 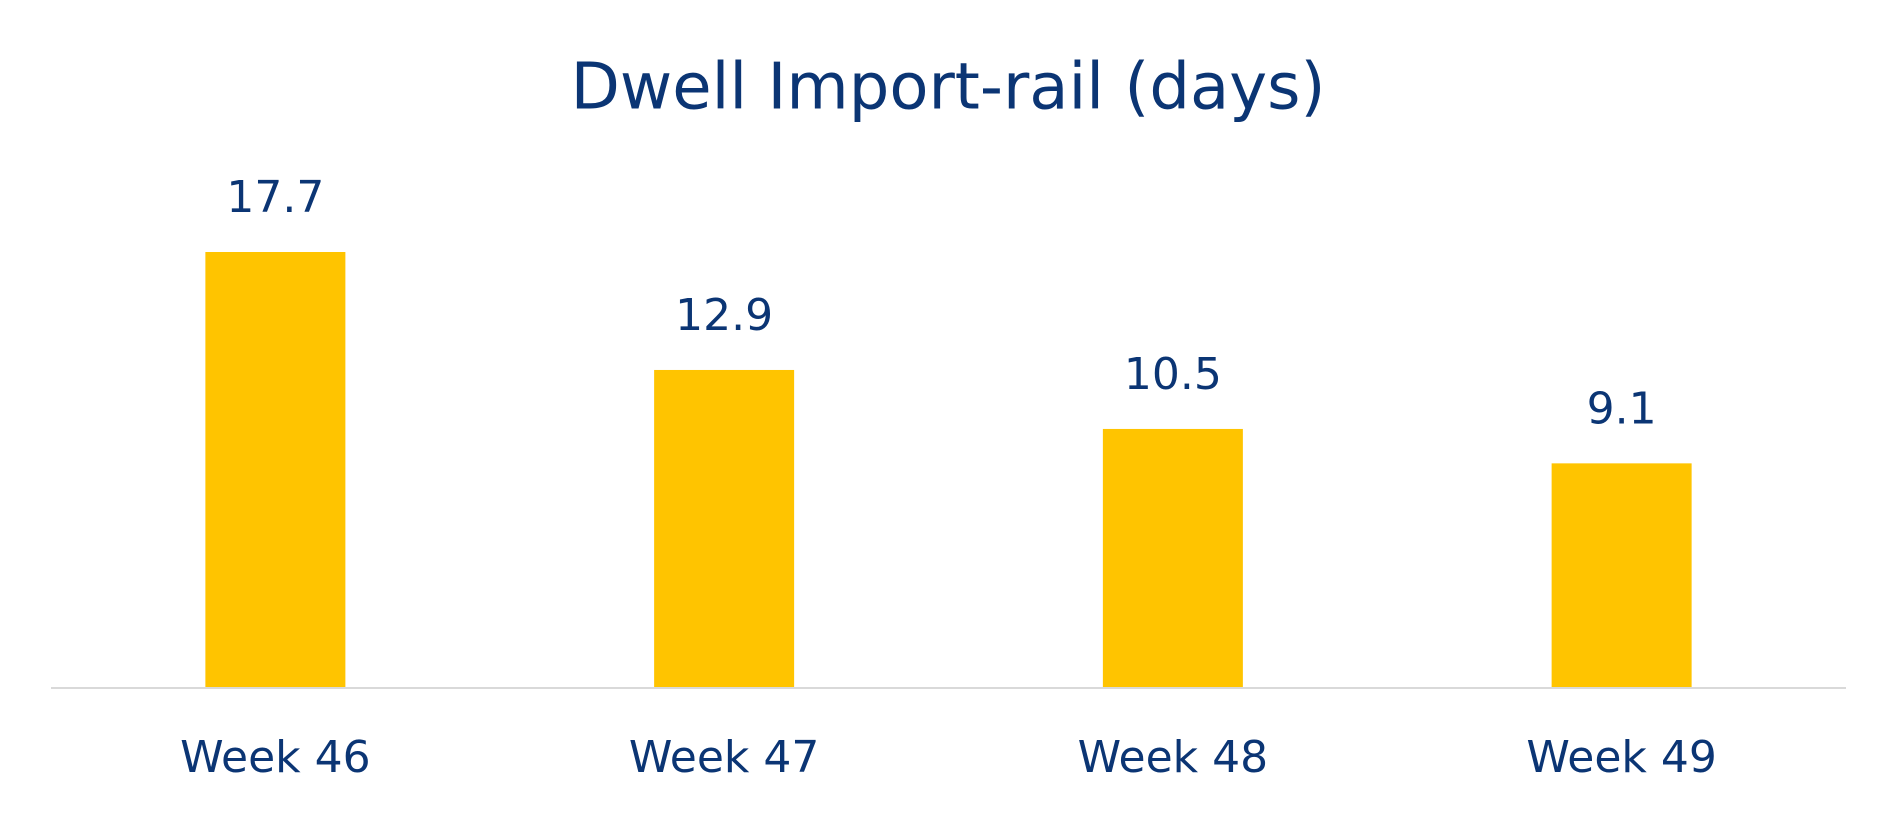 I want to click on x-tick-label: Week 48, so click(x=1173, y=757).